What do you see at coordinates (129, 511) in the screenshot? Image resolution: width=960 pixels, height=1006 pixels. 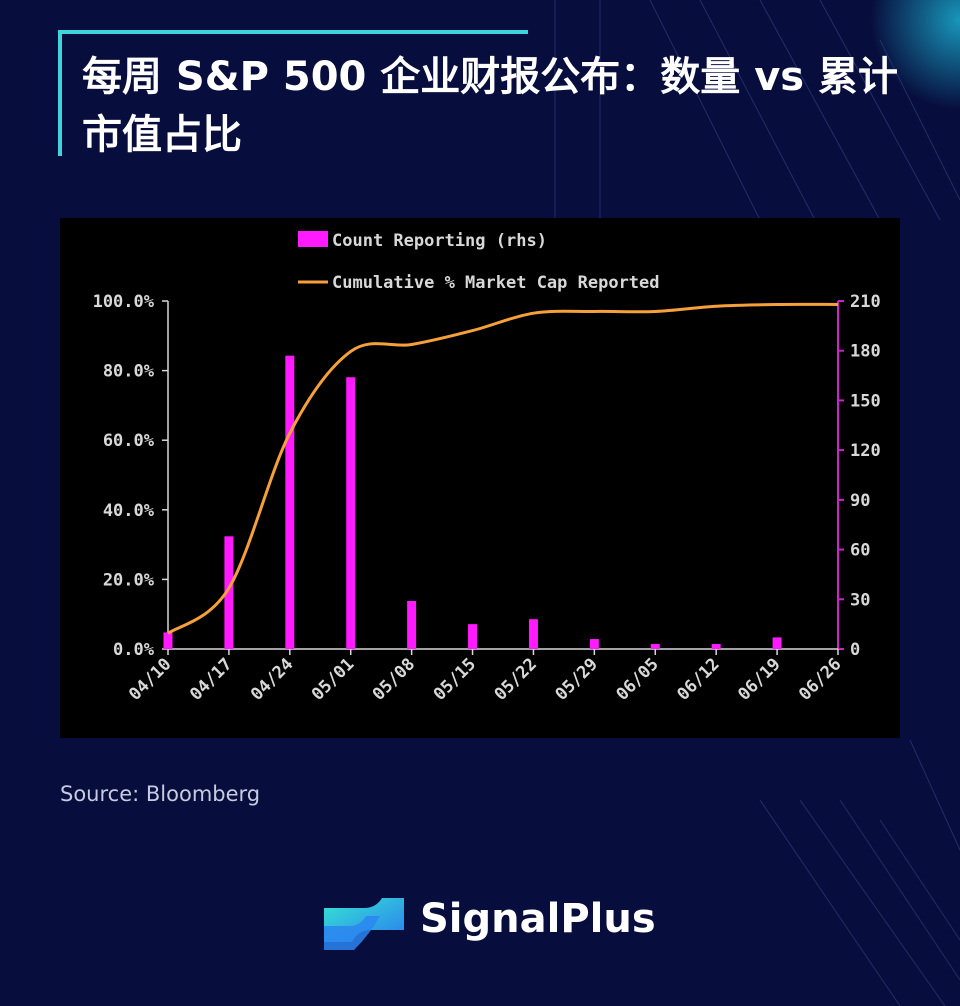 I see `left-tick-label: 40.0%` at bounding box center [129, 511].